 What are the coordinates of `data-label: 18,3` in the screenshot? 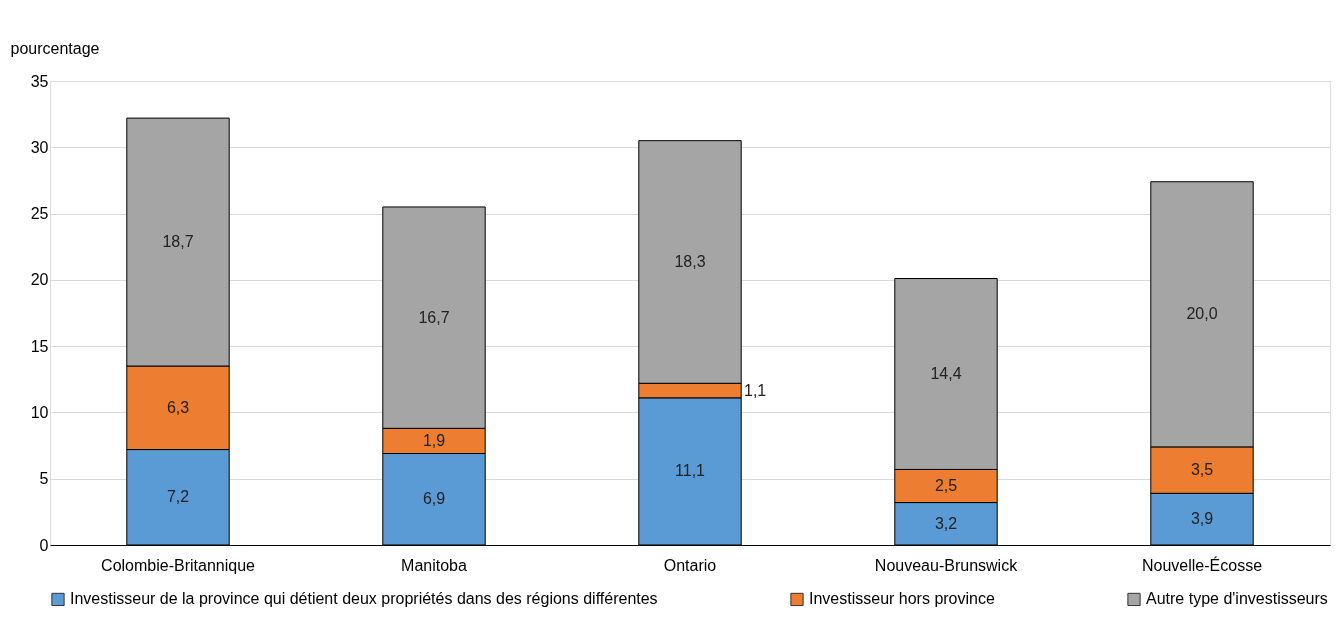 It's located at (690, 261).